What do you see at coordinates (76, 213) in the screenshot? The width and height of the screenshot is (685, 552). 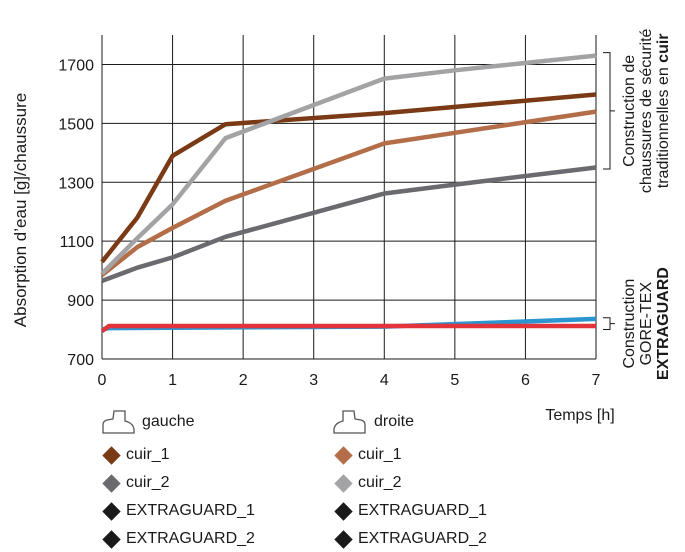 I see `y-axis-ticks: 700 900 1100 1300 1500 1700` at bounding box center [76, 213].